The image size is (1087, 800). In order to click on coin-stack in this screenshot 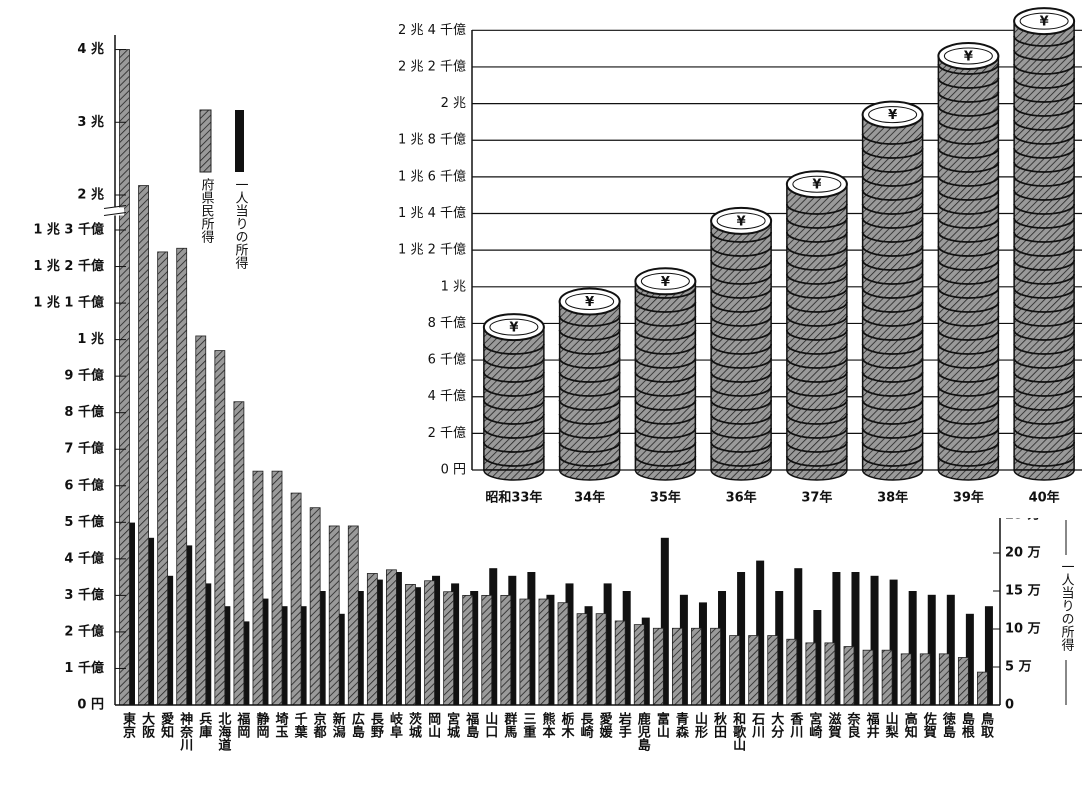, I will do `click(968, 263)`.